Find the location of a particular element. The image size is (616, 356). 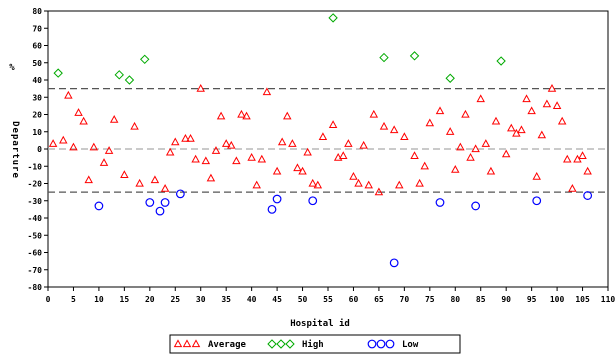

x-tick-label: 30 is located at coordinates (201, 299).